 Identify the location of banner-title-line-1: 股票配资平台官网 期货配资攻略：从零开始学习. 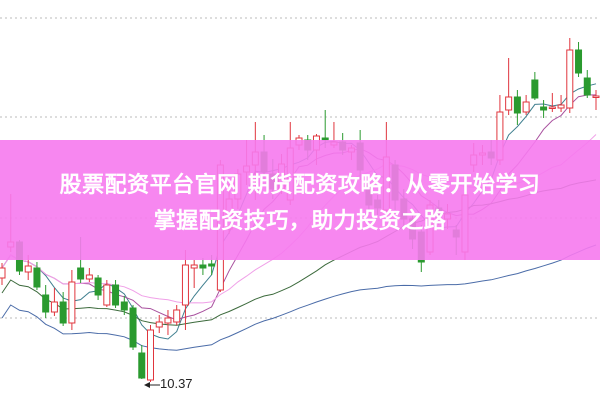
(300, 185).